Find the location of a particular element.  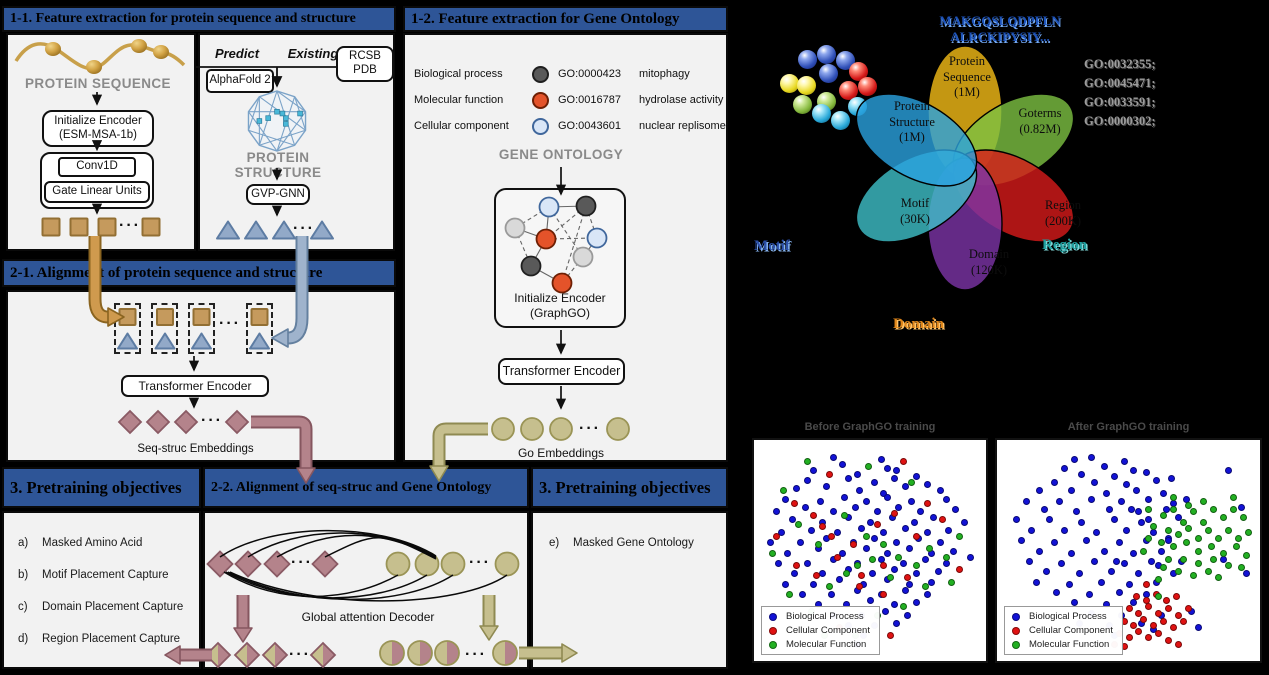

venn-petal-label: Protein Sequence (1M) is located at coordinates (967, 76).